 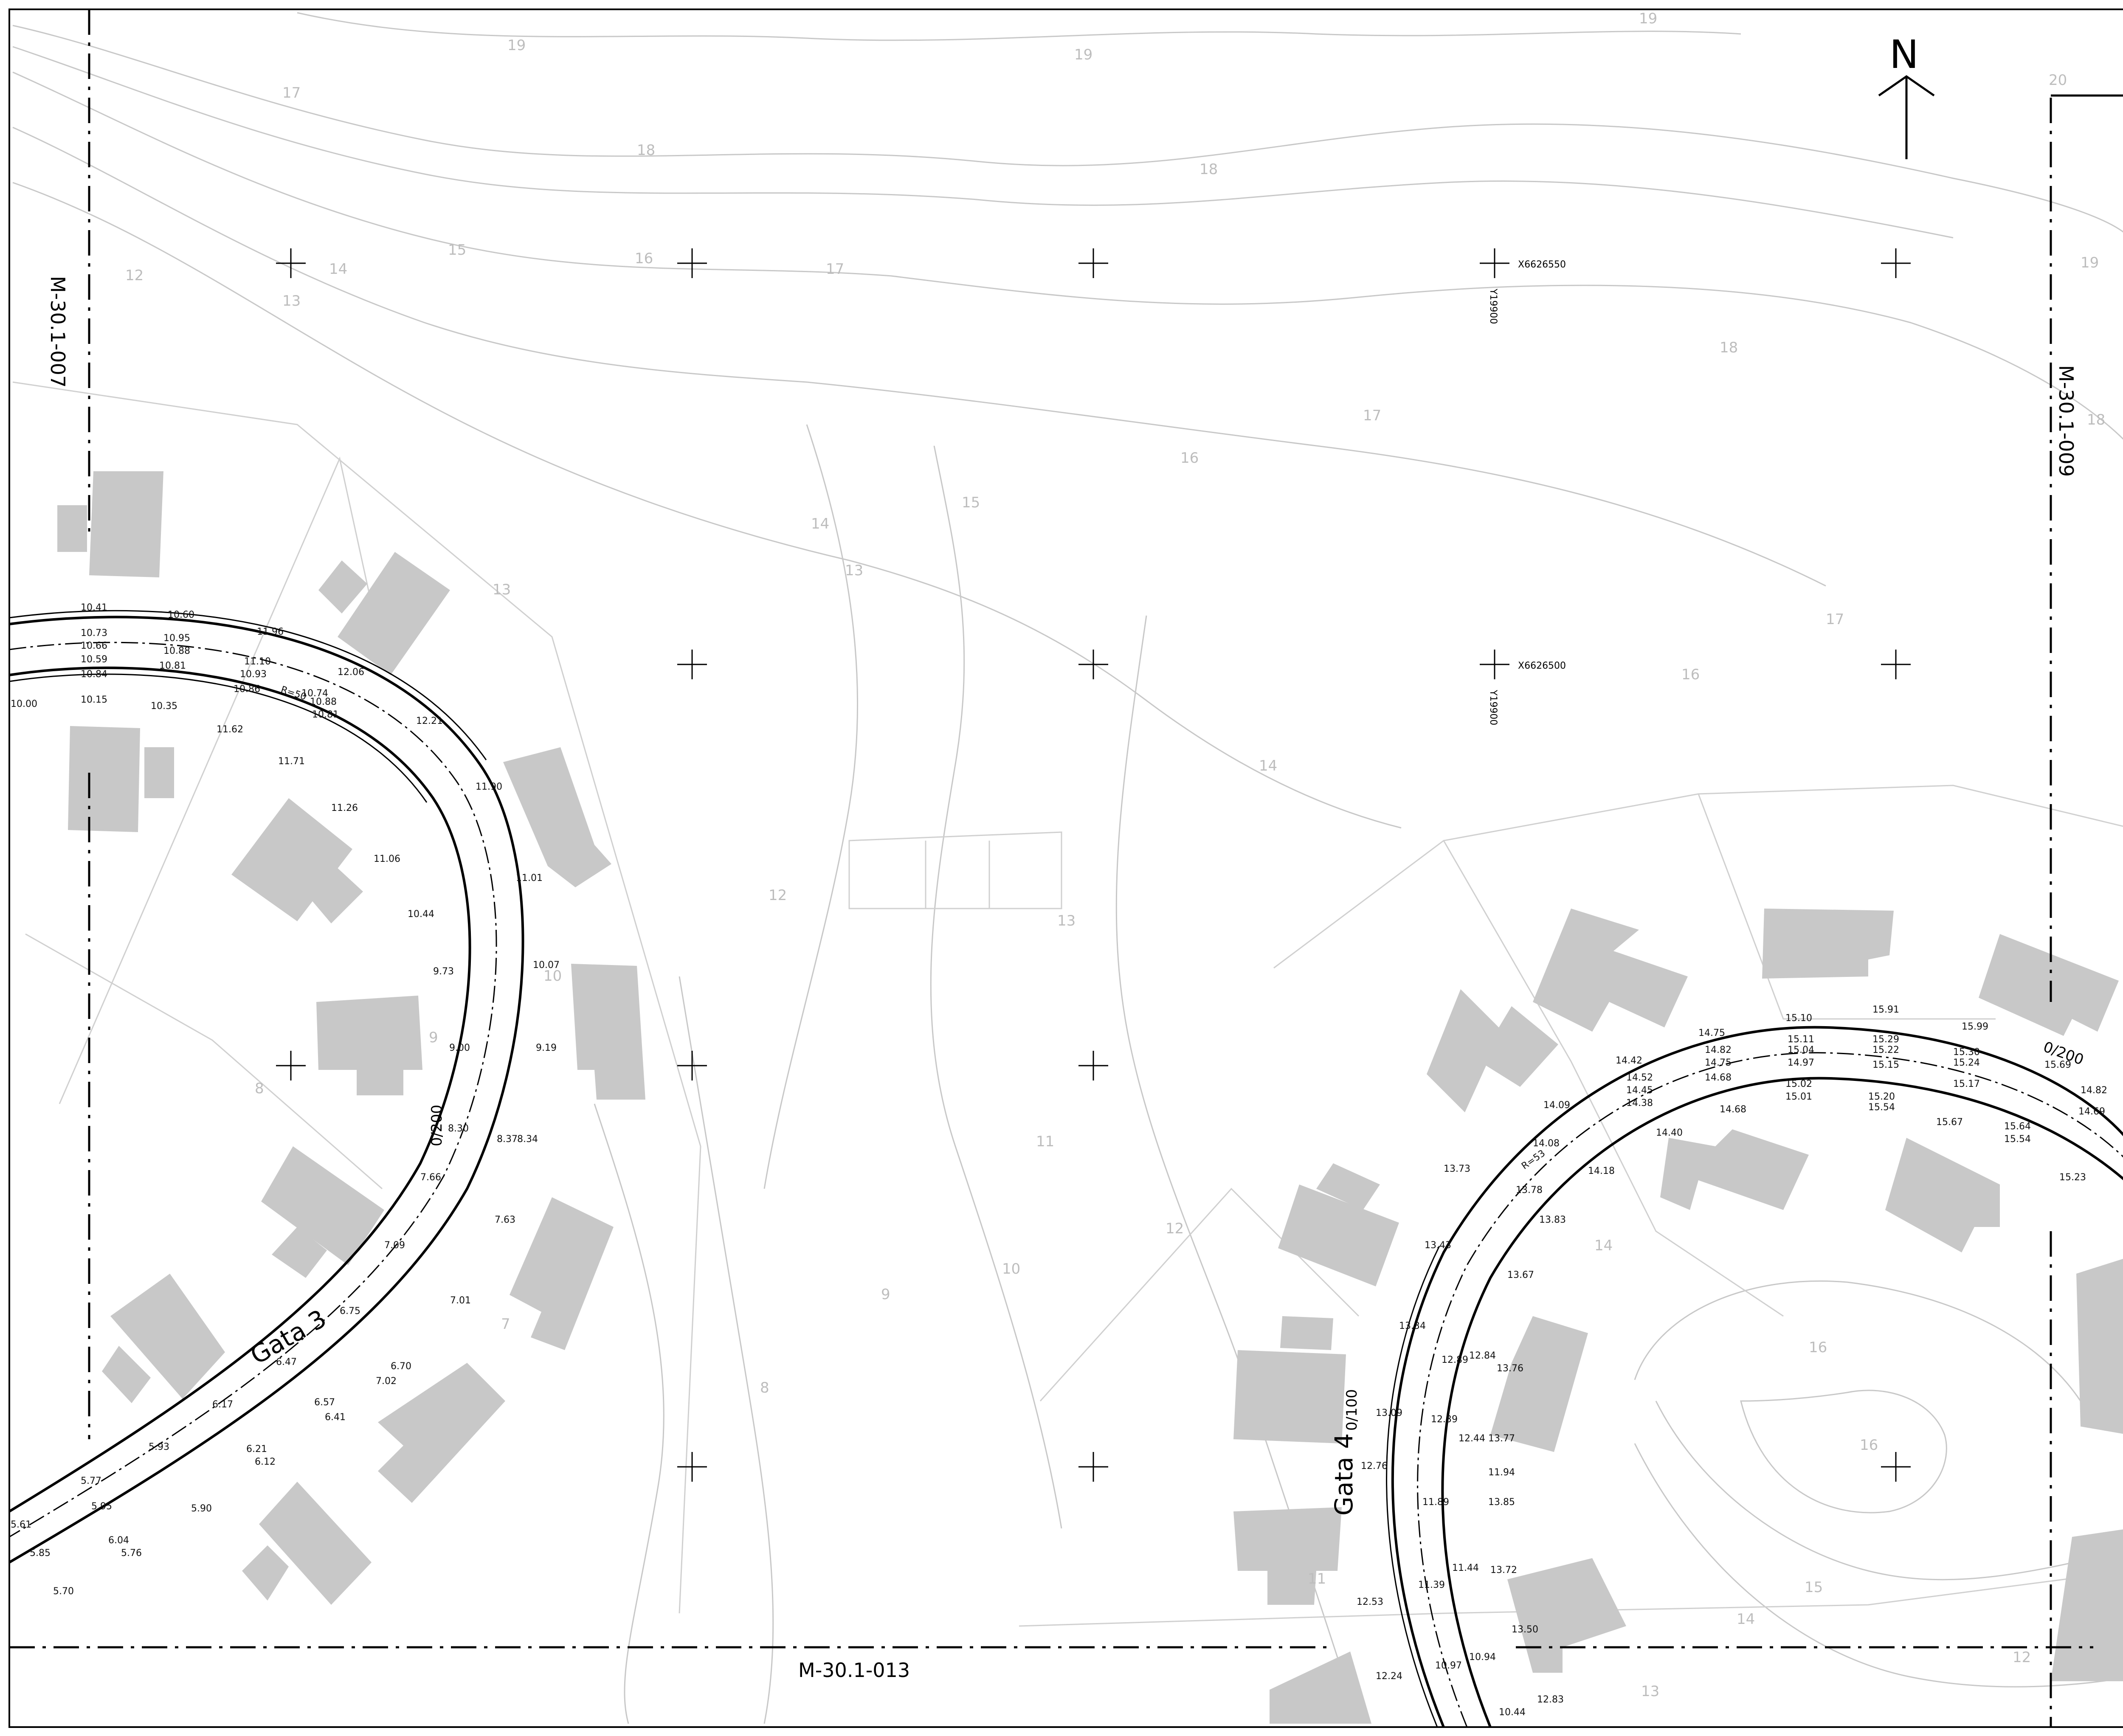 I want to click on elevation-label: 13.43, so click(x=1438, y=1246).